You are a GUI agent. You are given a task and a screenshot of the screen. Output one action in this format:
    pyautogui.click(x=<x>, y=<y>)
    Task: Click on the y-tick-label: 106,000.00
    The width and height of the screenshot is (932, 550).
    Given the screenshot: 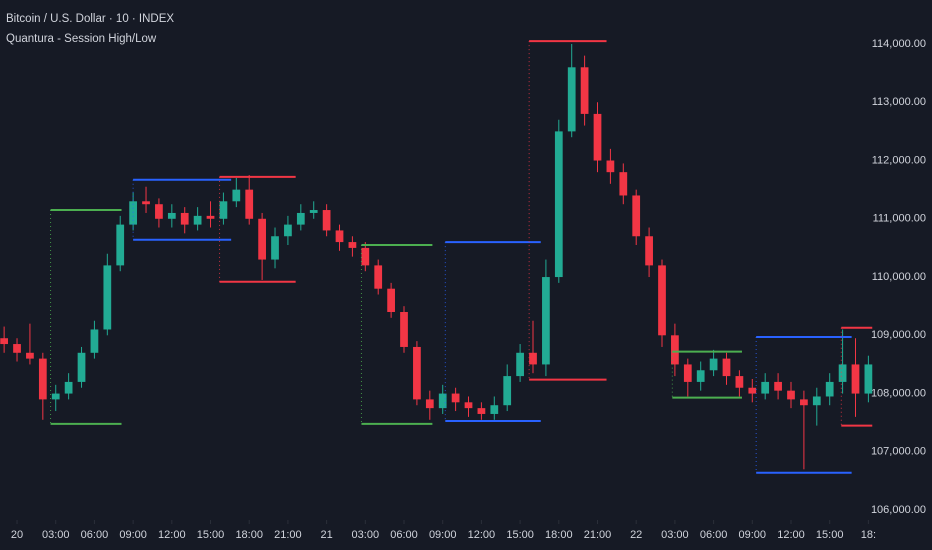 What is the action you would take?
    pyautogui.click(x=898, y=510)
    